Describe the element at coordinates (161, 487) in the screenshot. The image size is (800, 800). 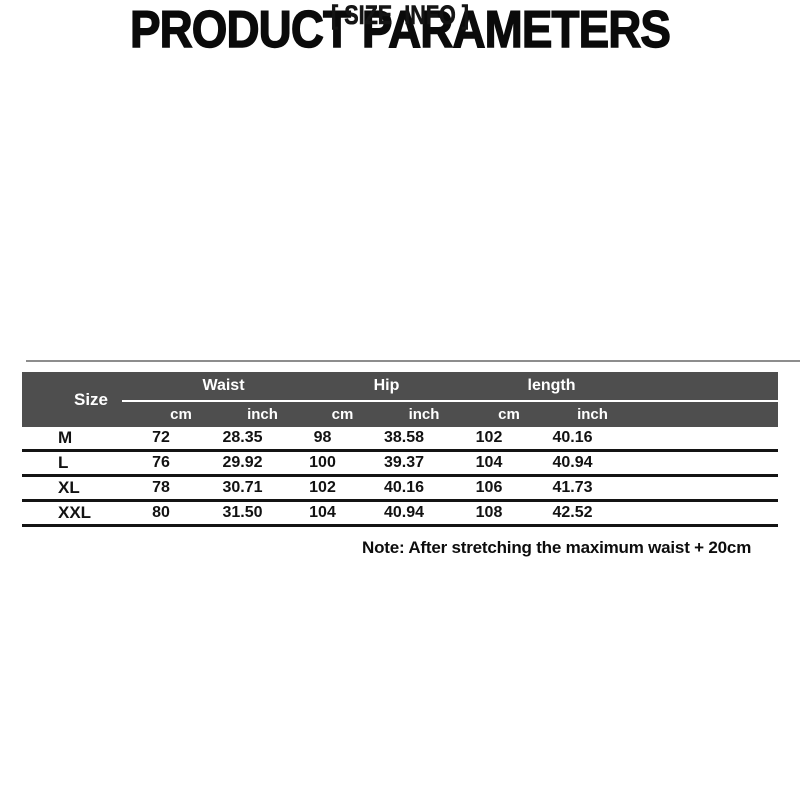
I see `cell-waist-cm: 78` at that location.